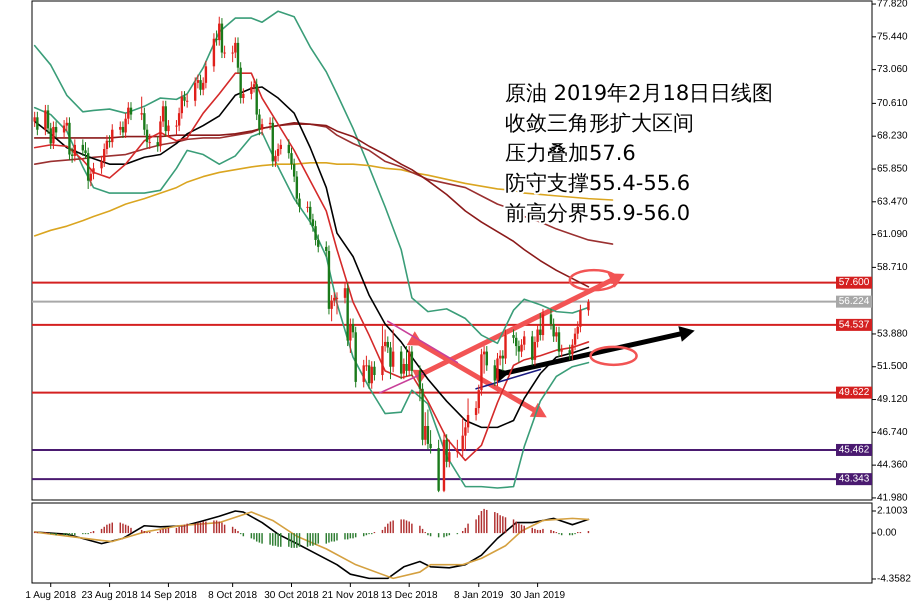 This screenshot has height=605, width=915. I want to click on ref-line-label: 54.537, so click(854, 324).